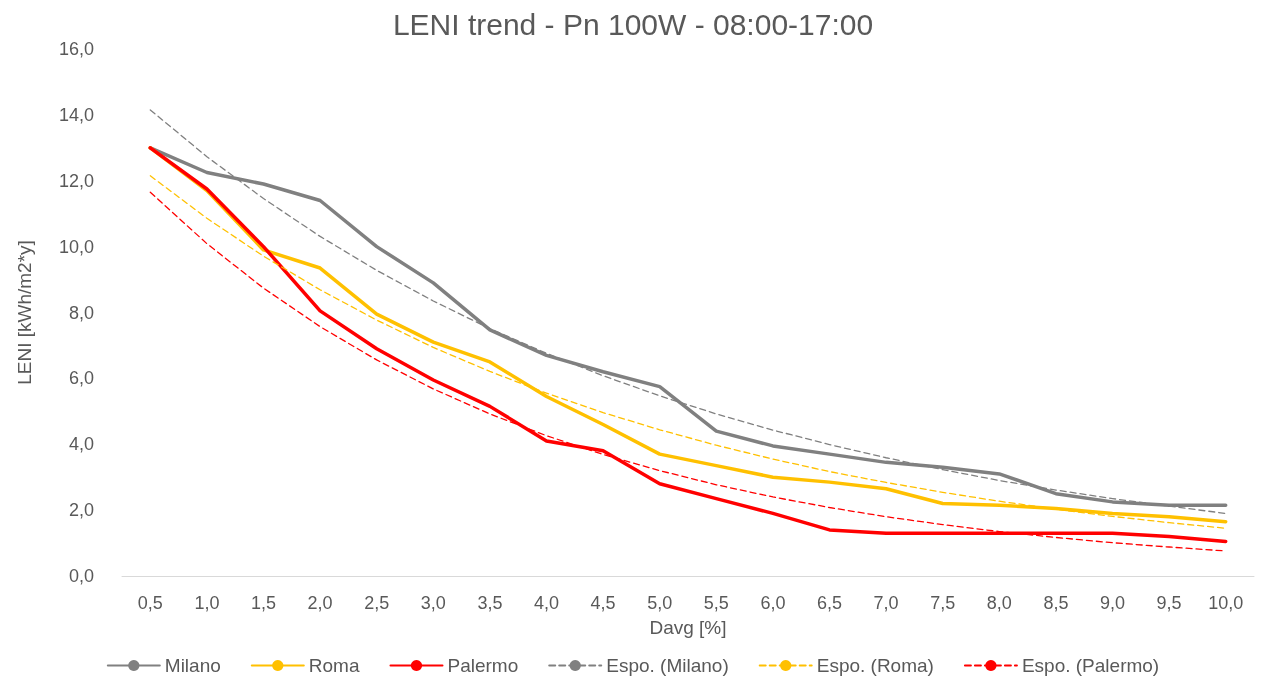 The height and width of the screenshot is (682, 1266). What do you see at coordinates (603, 603) in the screenshot?
I see `x-tick-label: 4,5` at bounding box center [603, 603].